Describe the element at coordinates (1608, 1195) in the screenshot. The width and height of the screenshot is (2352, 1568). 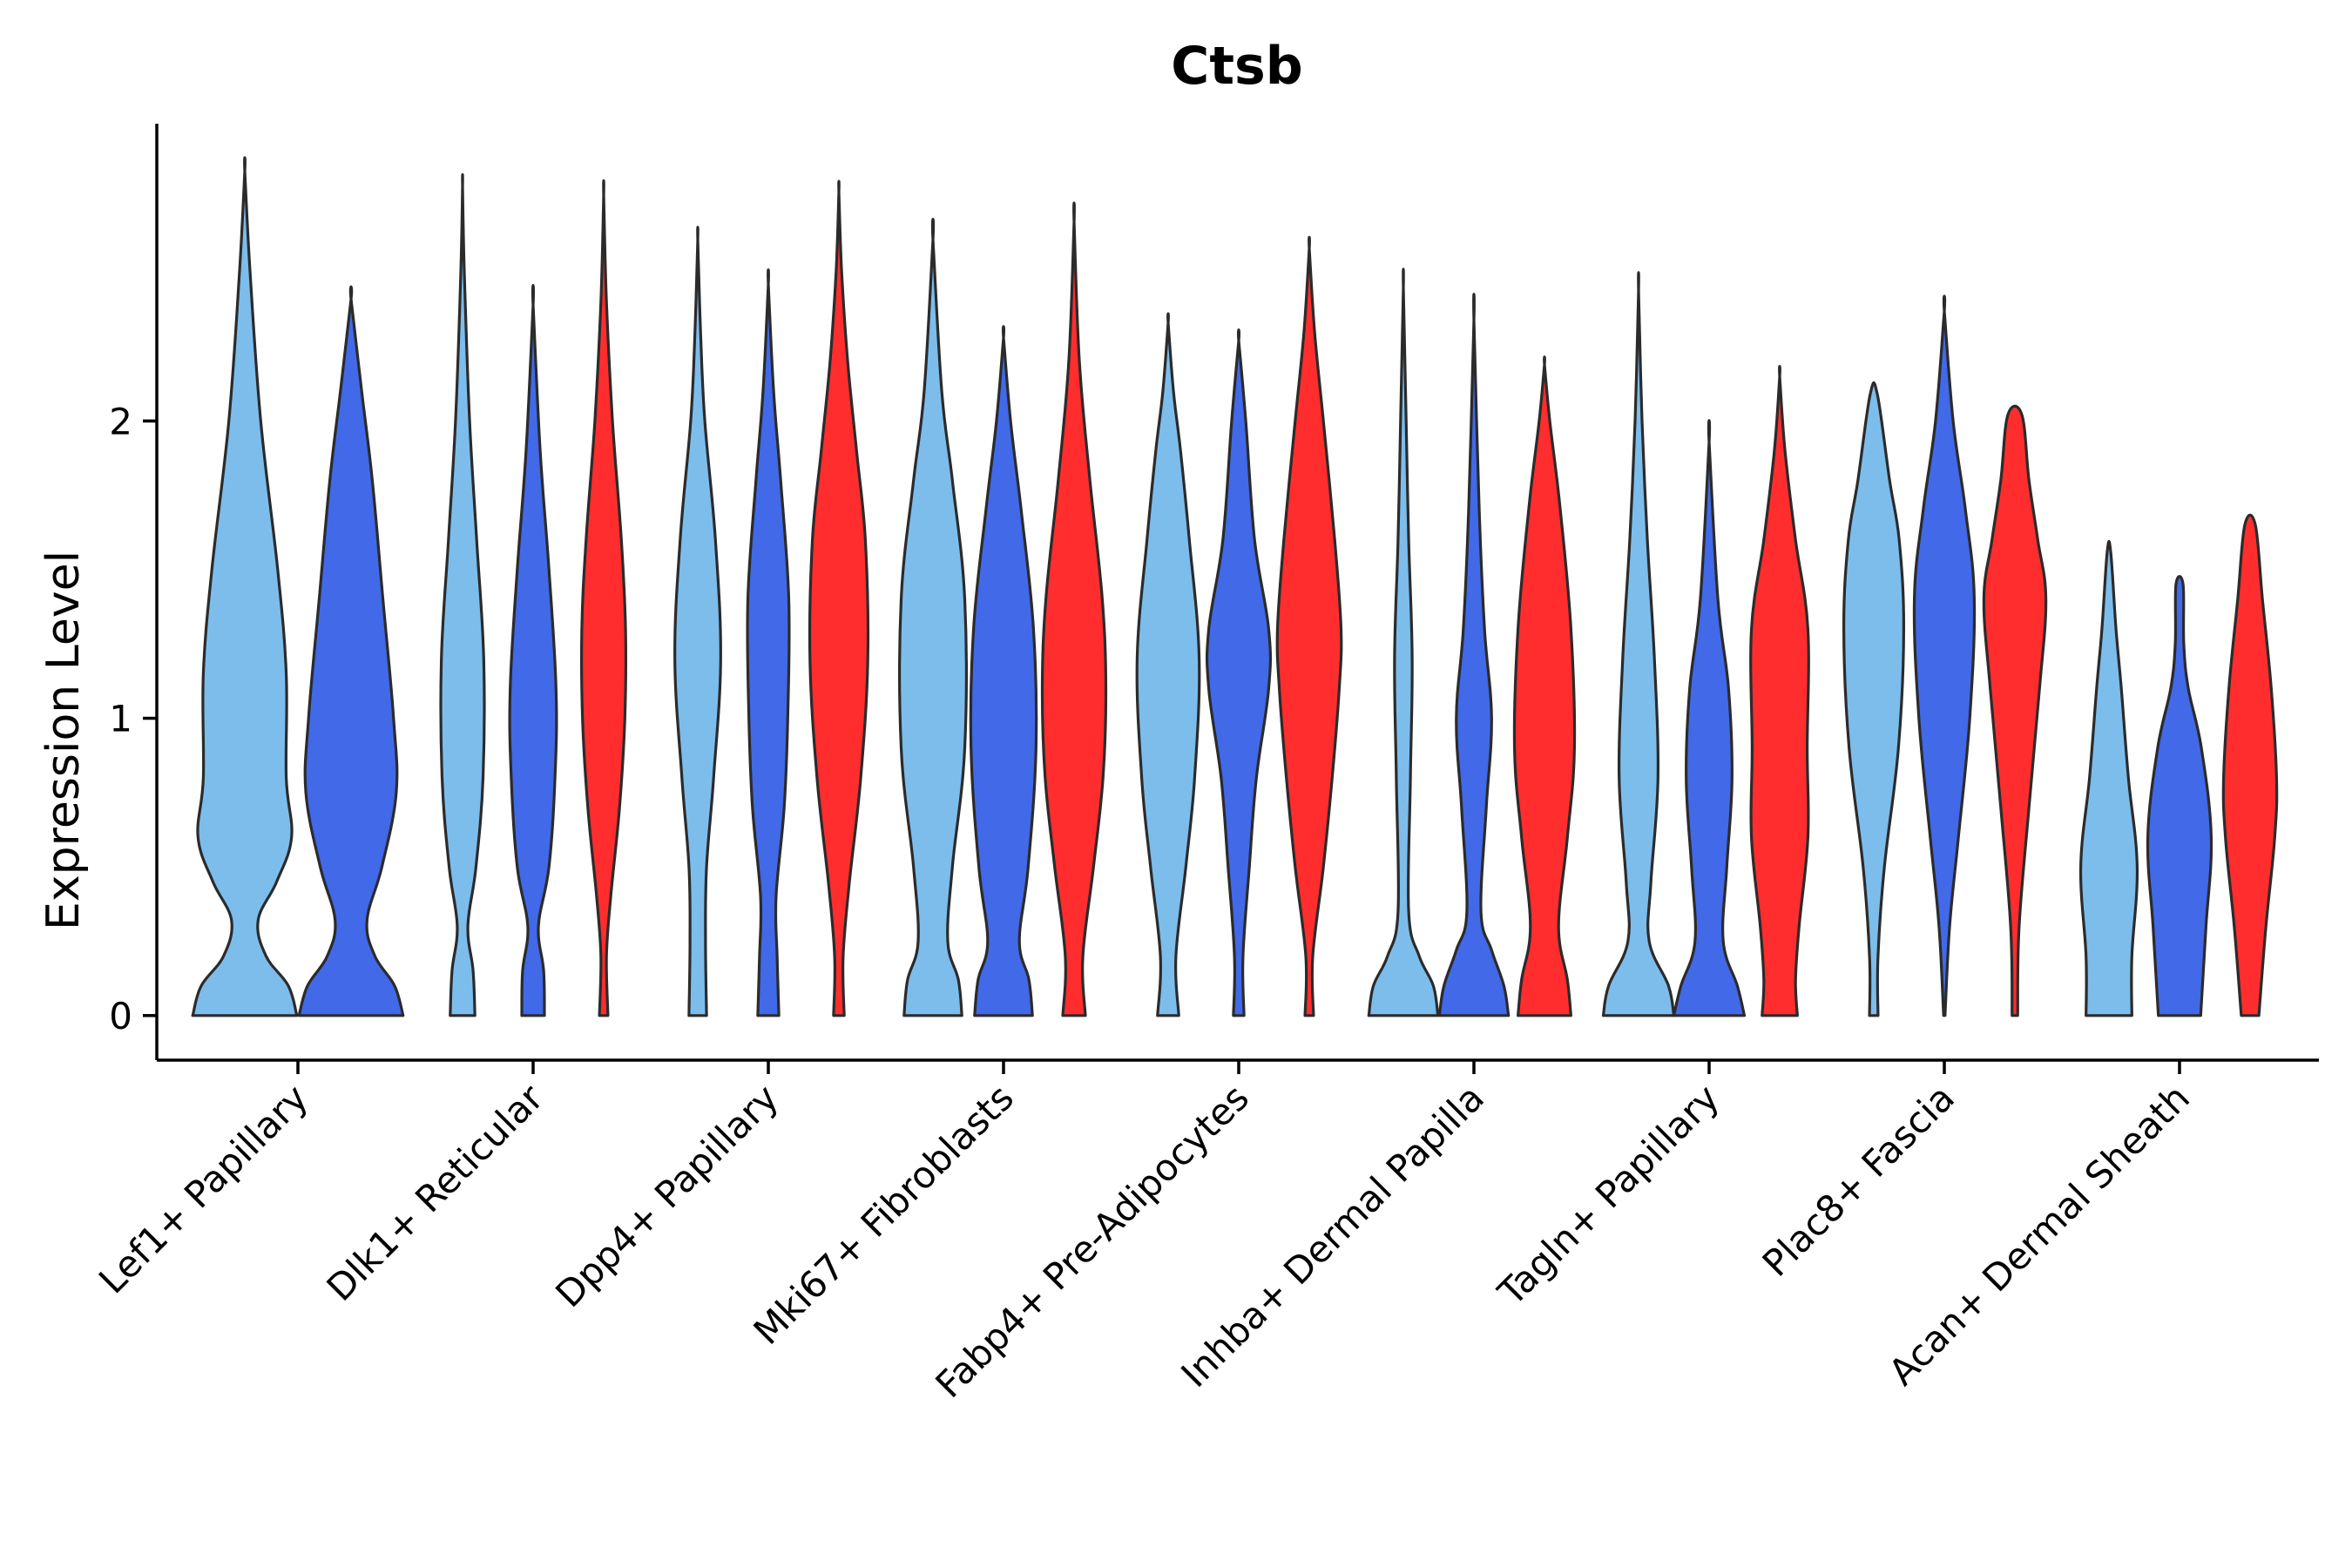
I see `x-tick-label-tagln-papillary: Tagln+ Papillary` at that location.